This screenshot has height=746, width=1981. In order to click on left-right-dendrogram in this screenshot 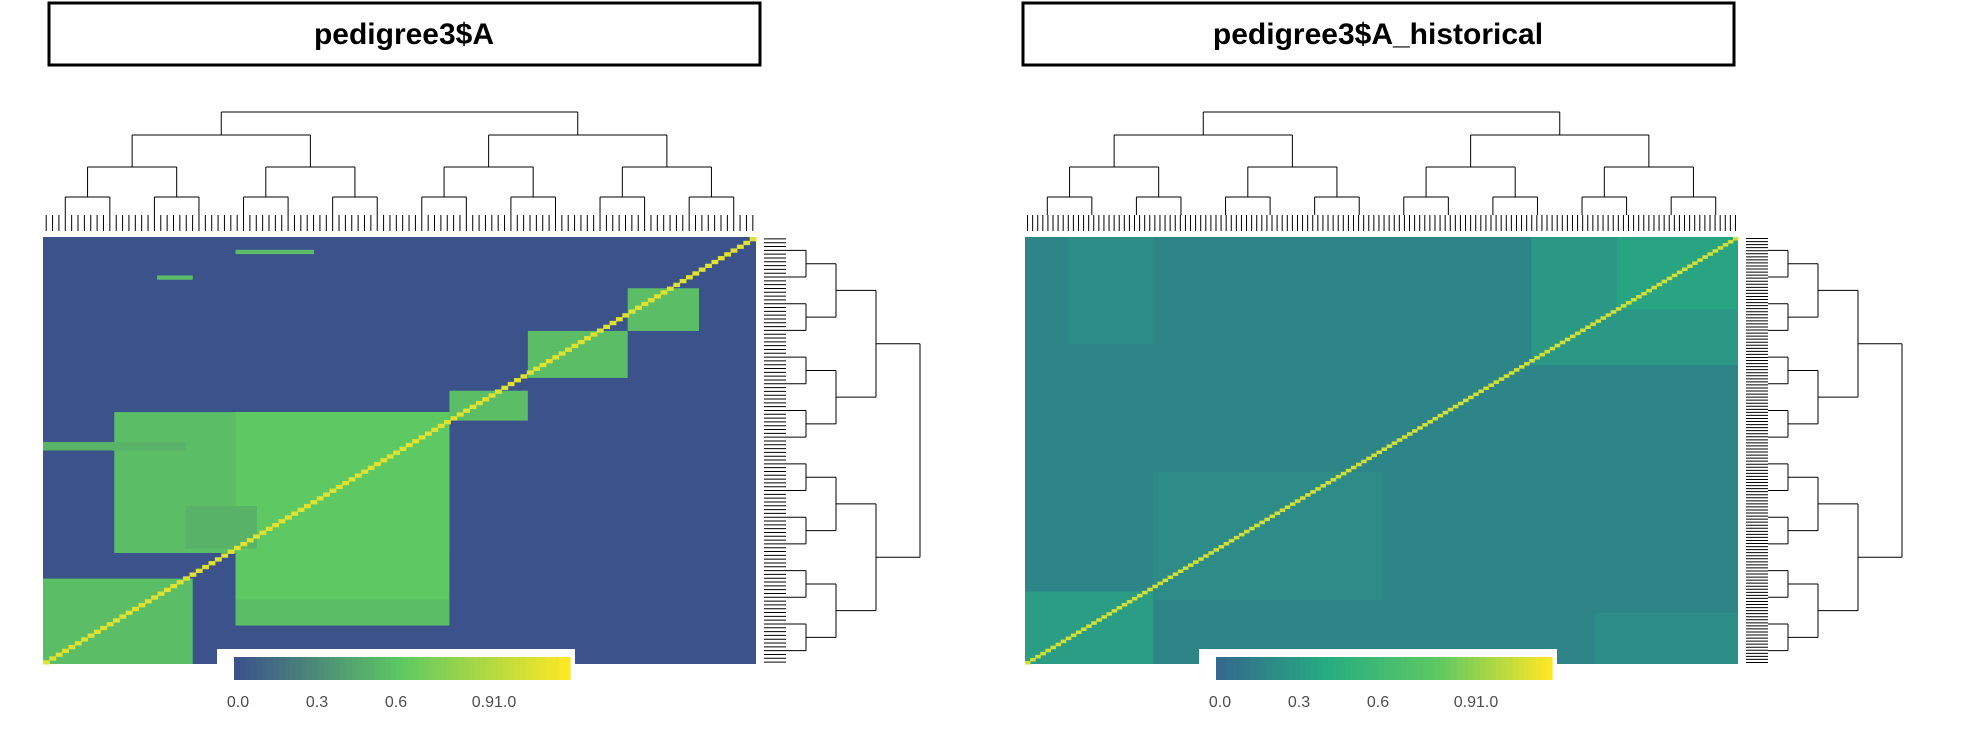, I will do `click(842, 450)`.